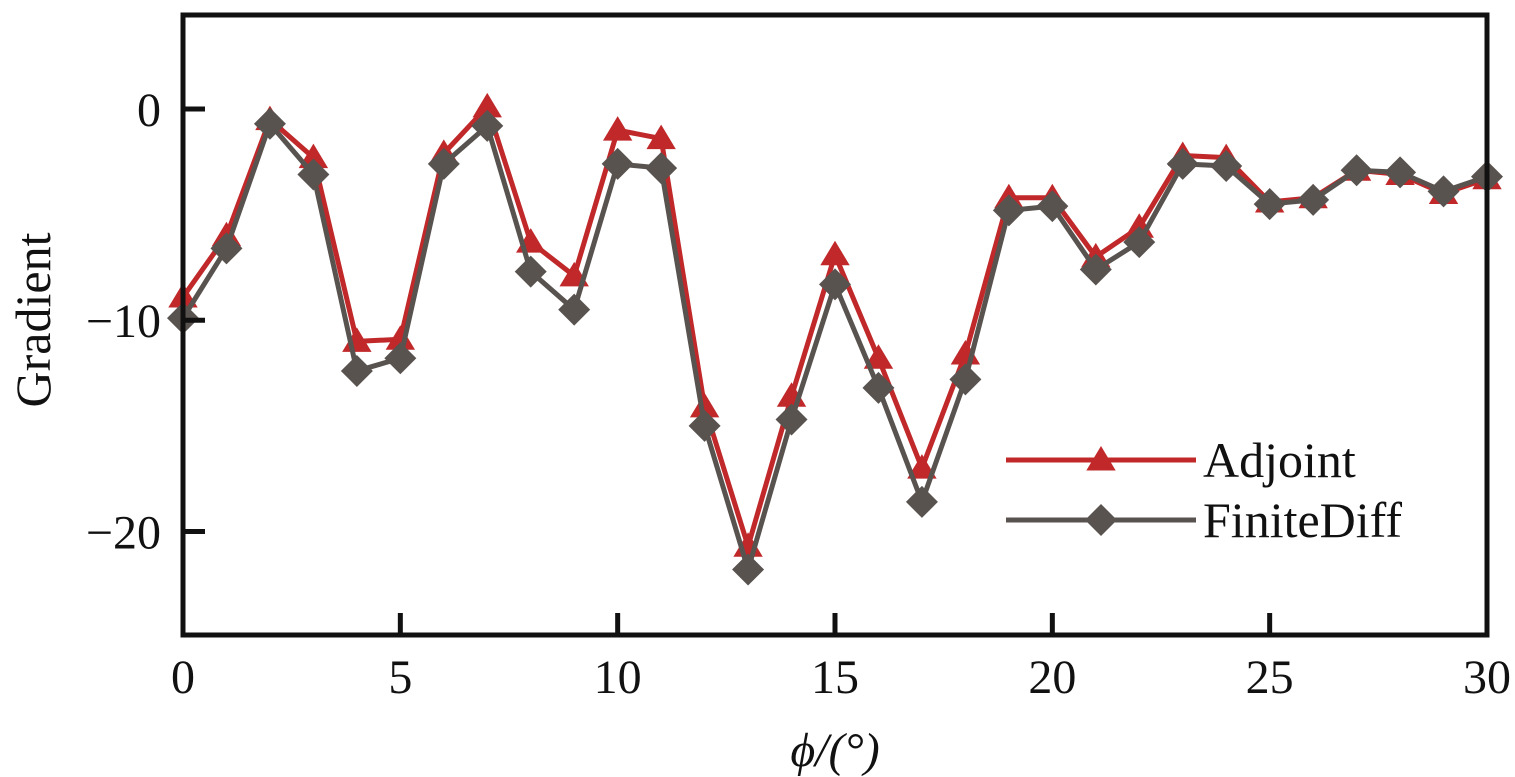 The image size is (1515, 777). I want to click on legend-item-finitediff: FiniteDiff, so click(1204, 520).